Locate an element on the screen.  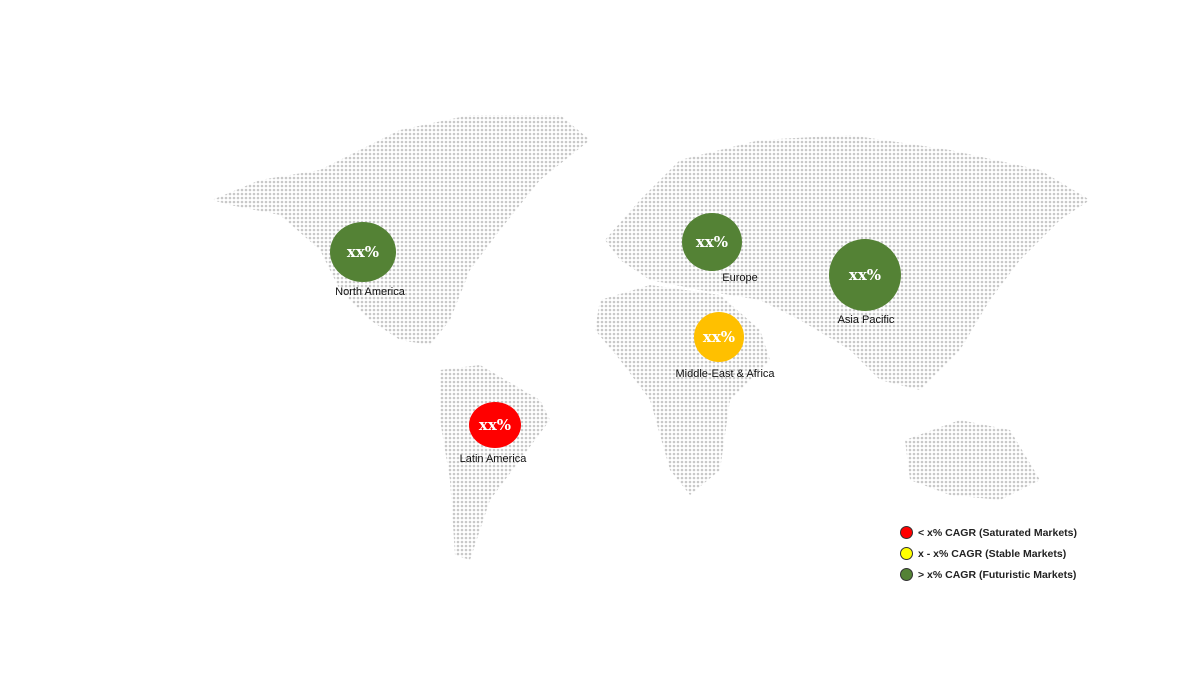
legend-label: < x% CAGR (Saturated Markets) is located at coordinates (998, 532).